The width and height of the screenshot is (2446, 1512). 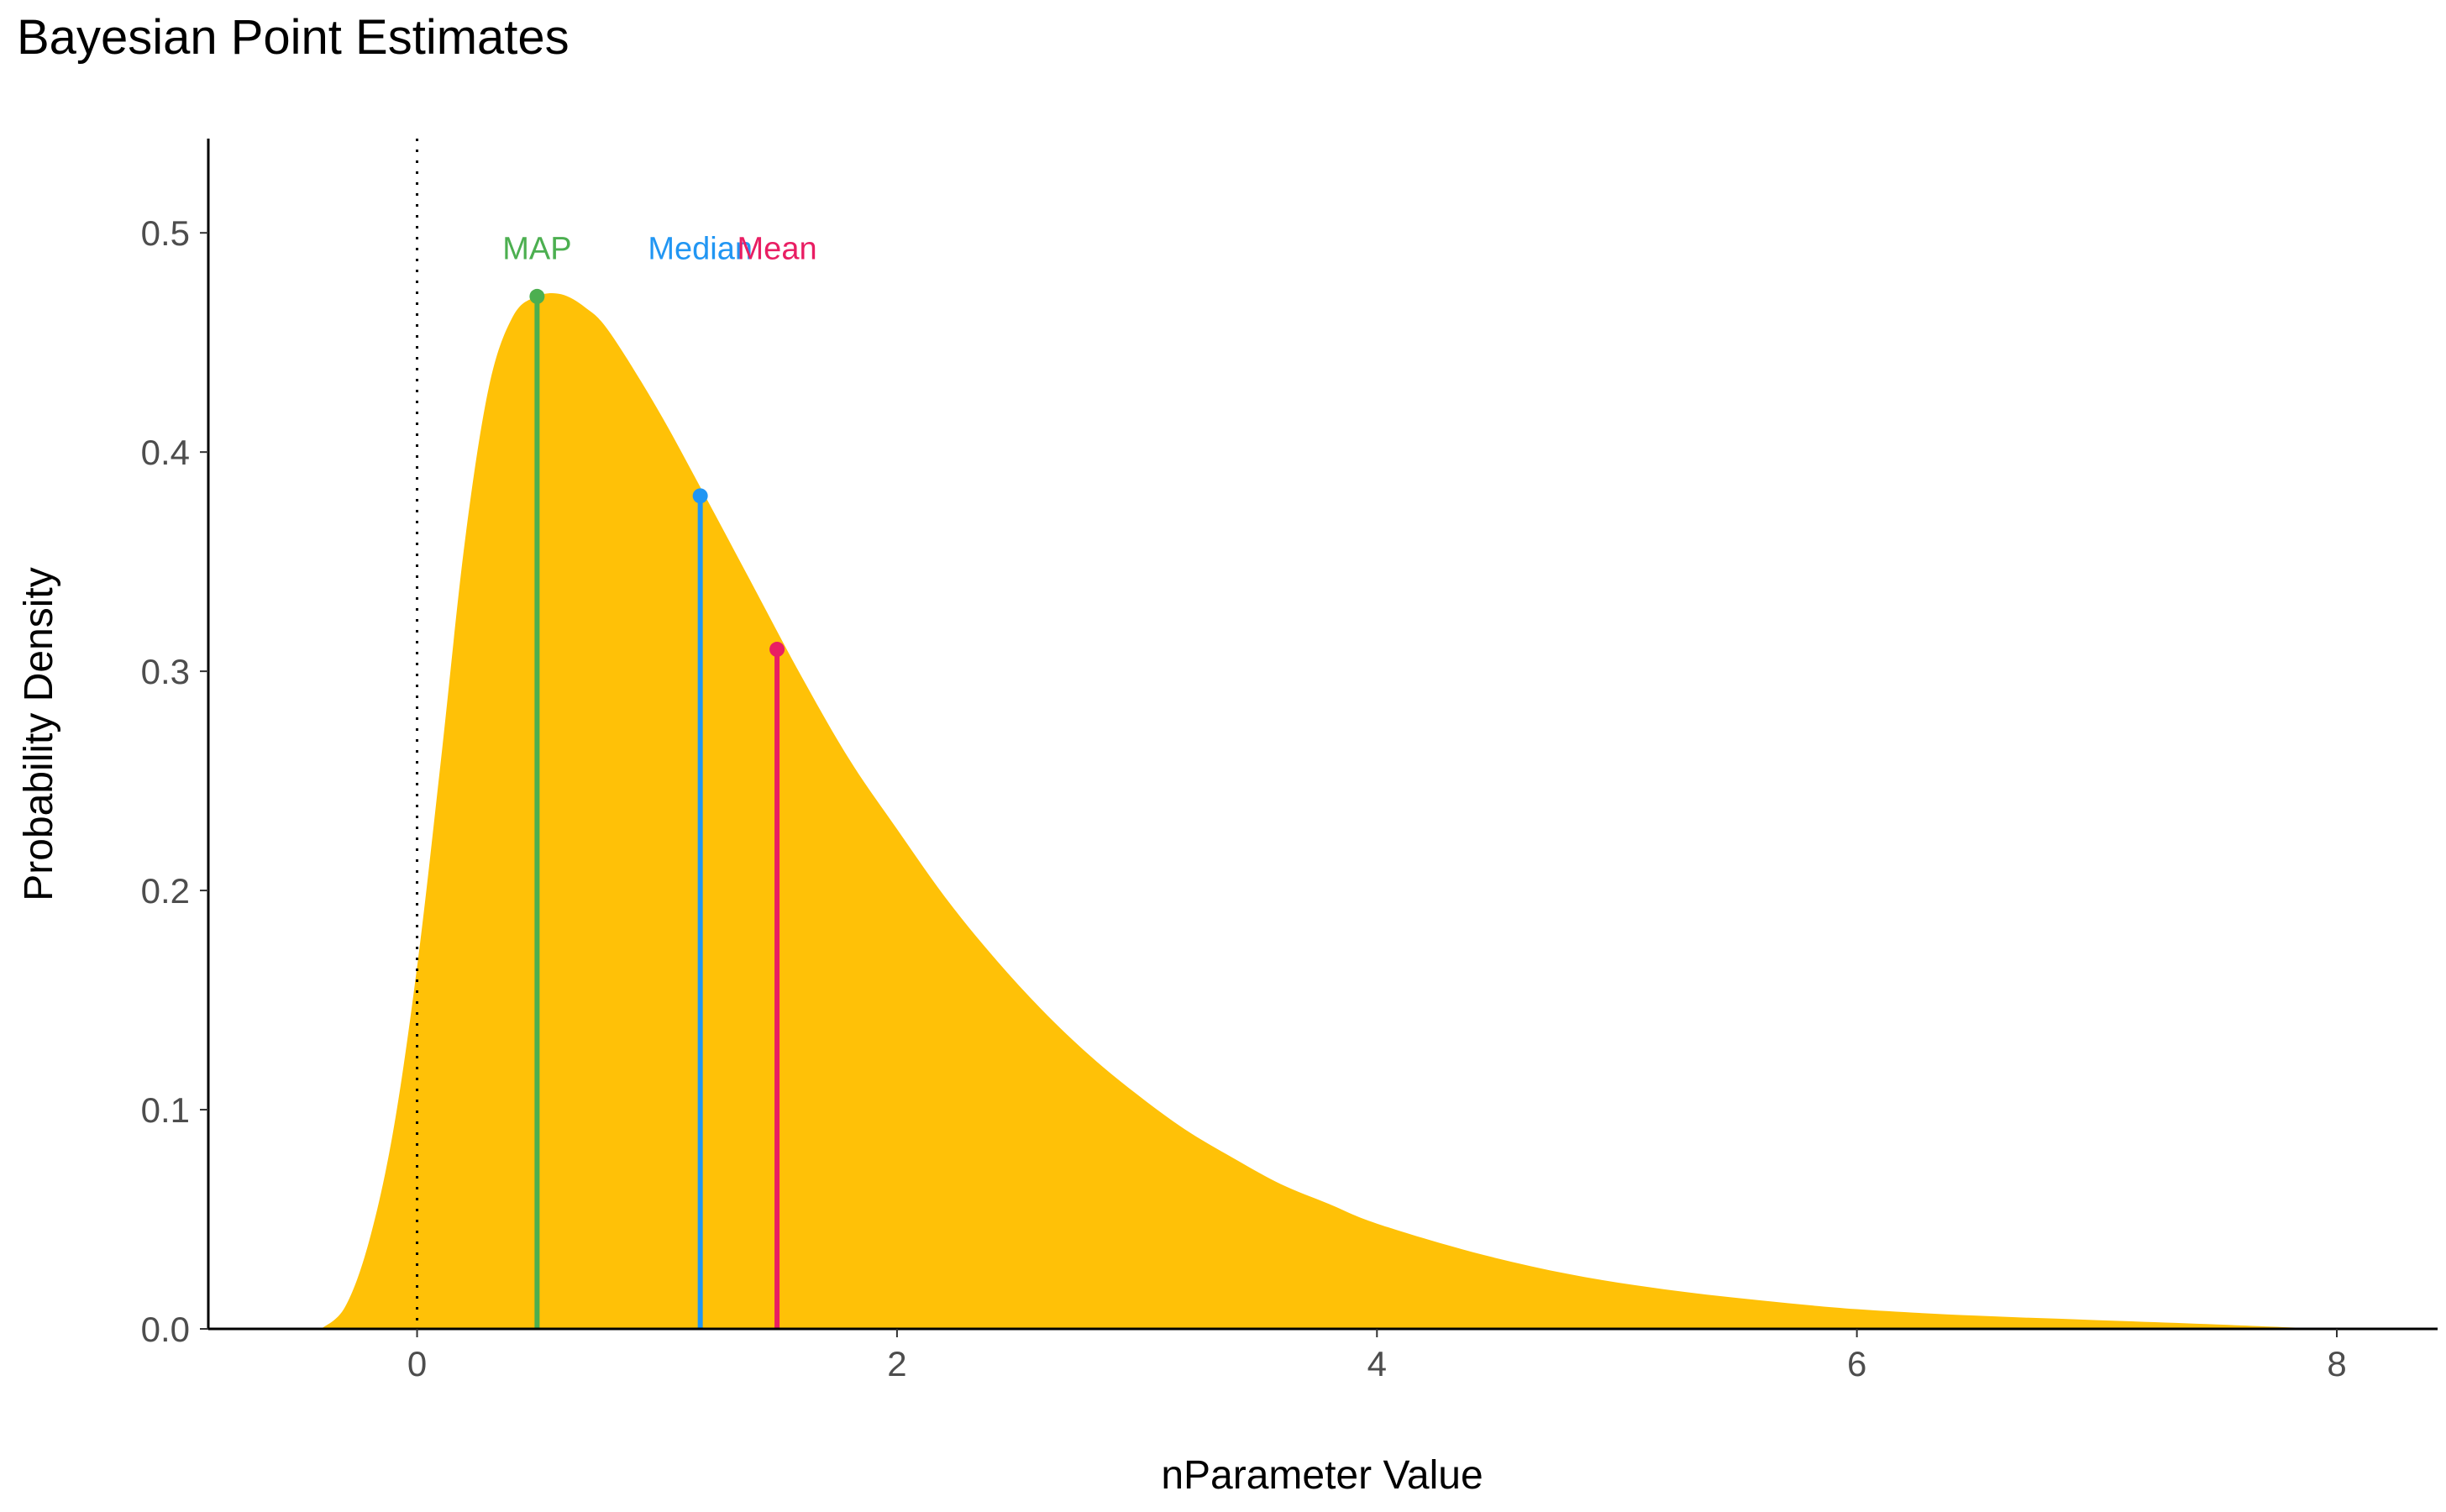 I want to click on x-tick-label: 2, so click(x=896, y=1363).